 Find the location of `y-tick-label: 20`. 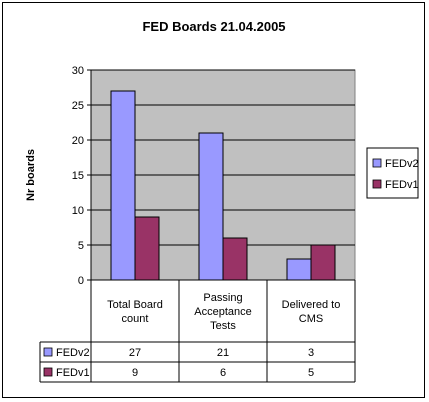

y-tick-label: 20 is located at coordinates (78, 141).